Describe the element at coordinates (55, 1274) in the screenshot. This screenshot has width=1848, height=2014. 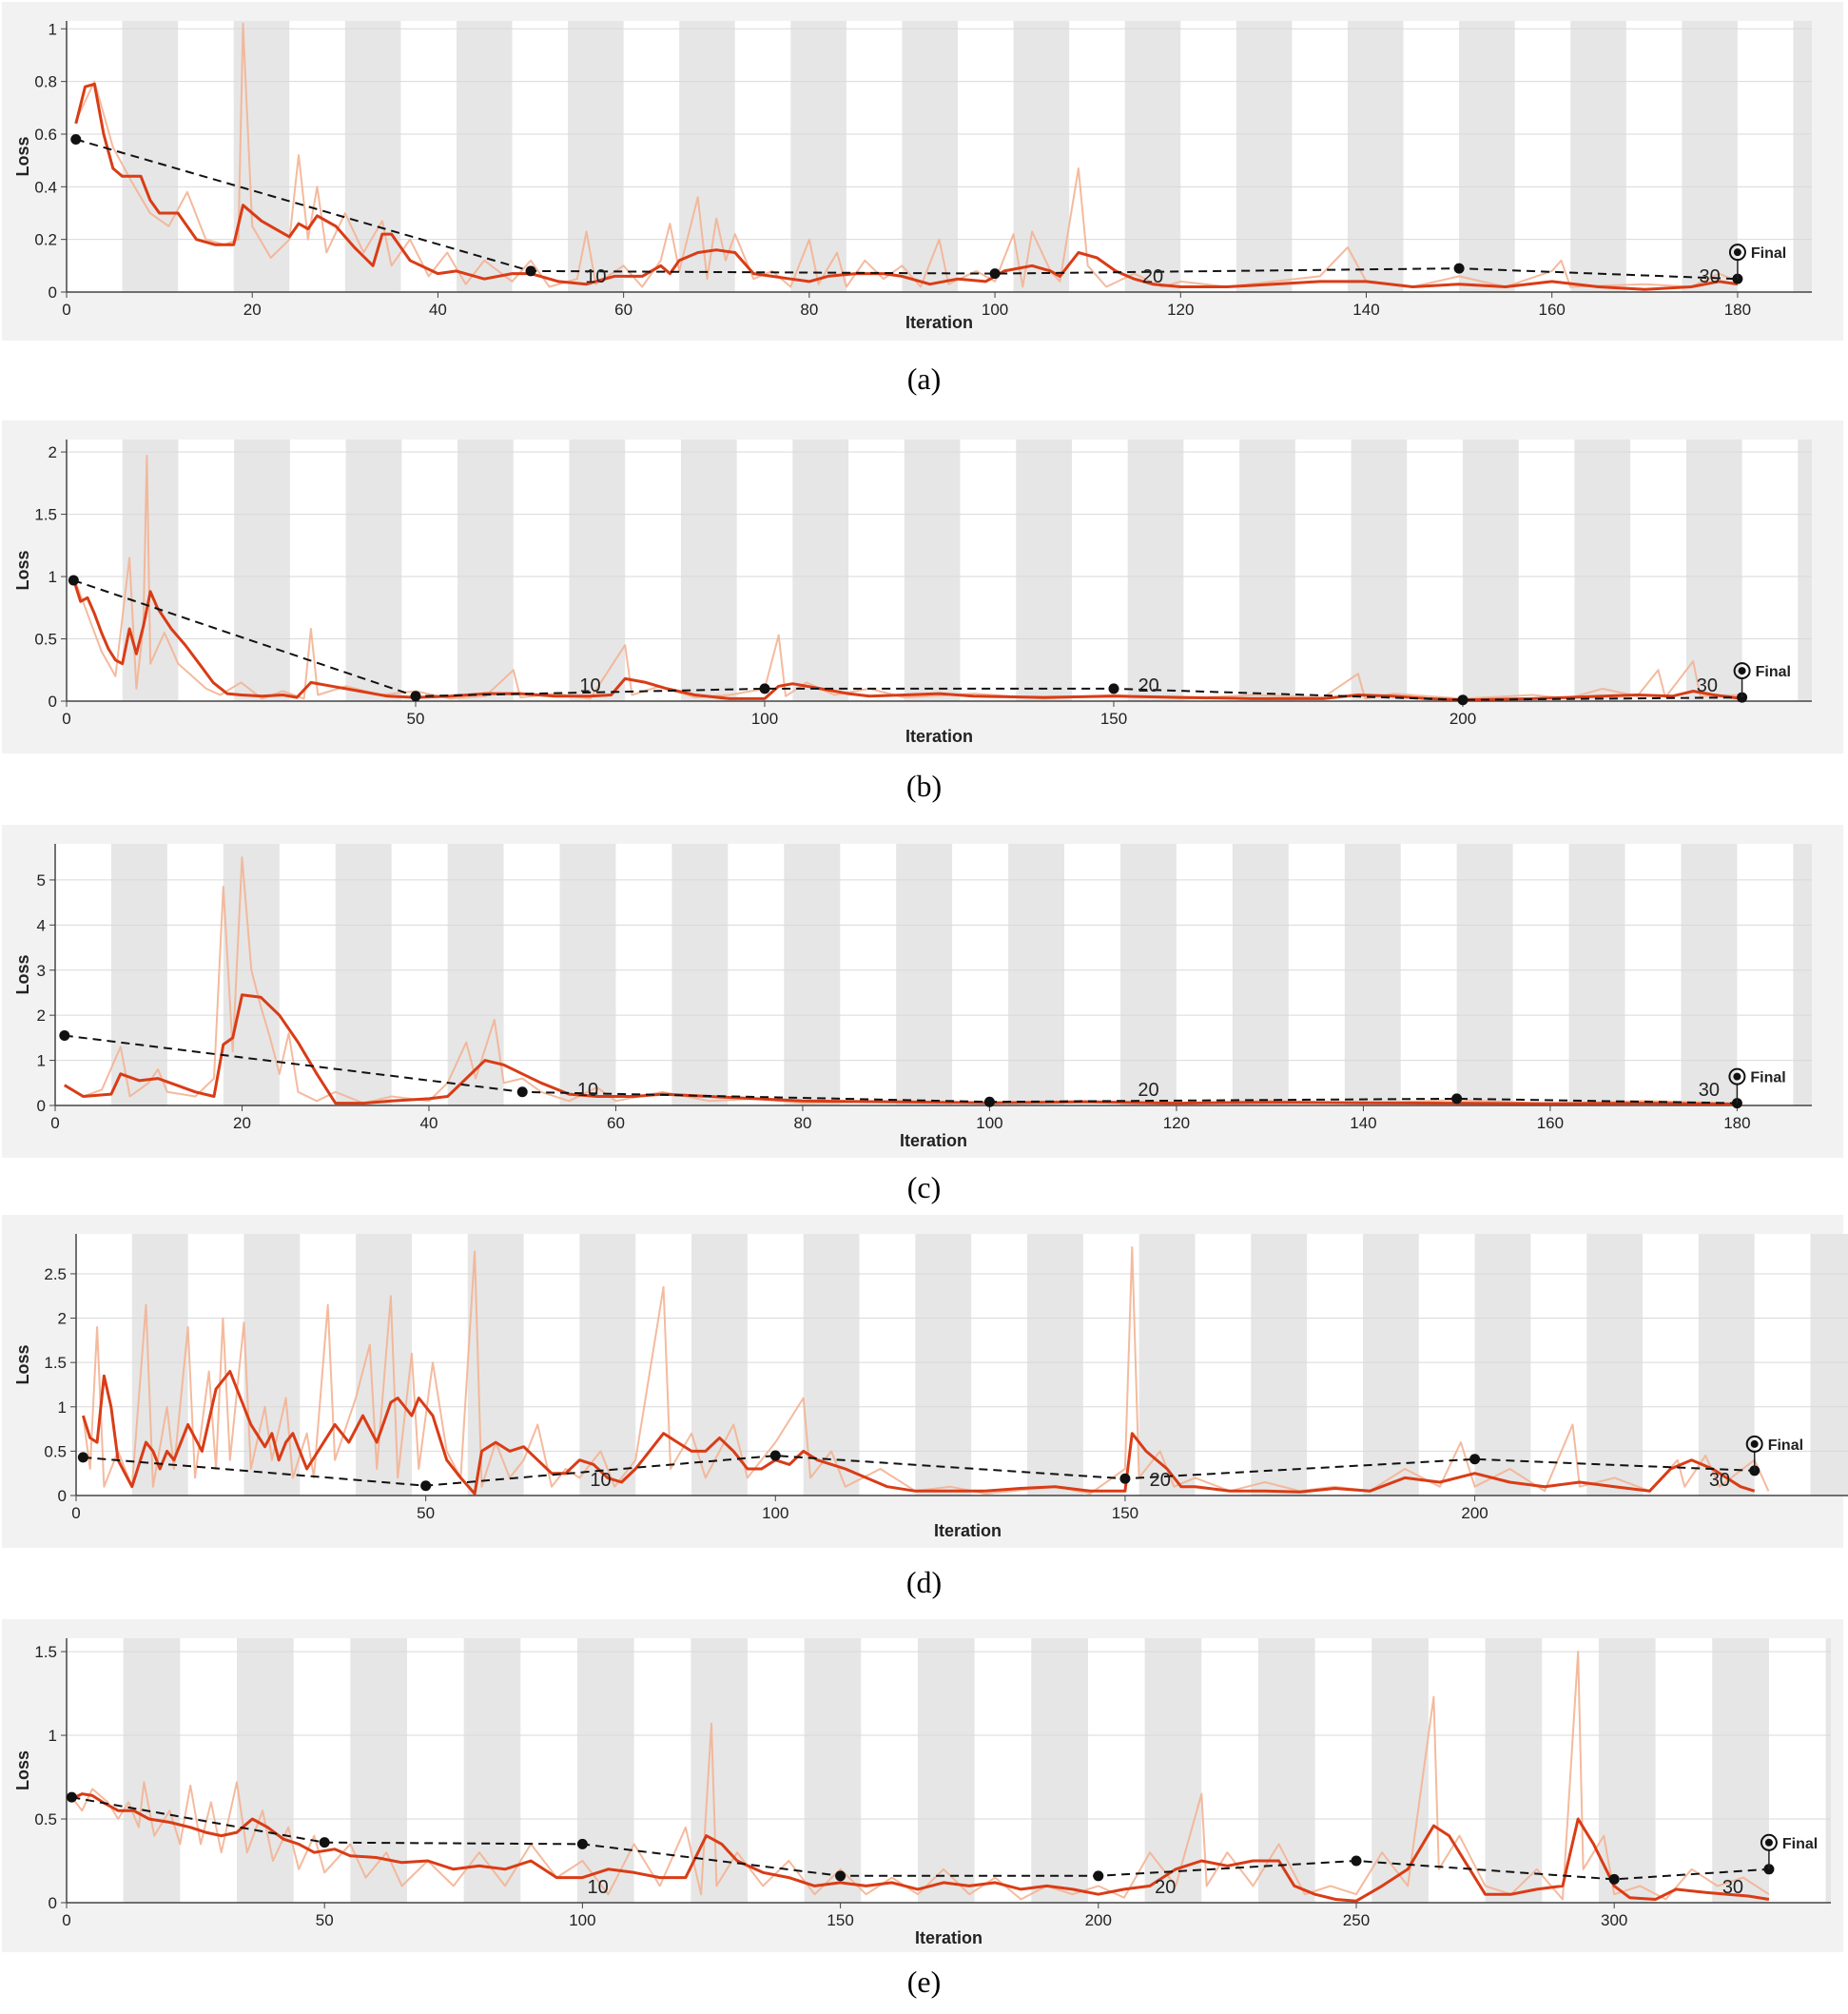
I see `y-tick-label: 2.5` at that location.